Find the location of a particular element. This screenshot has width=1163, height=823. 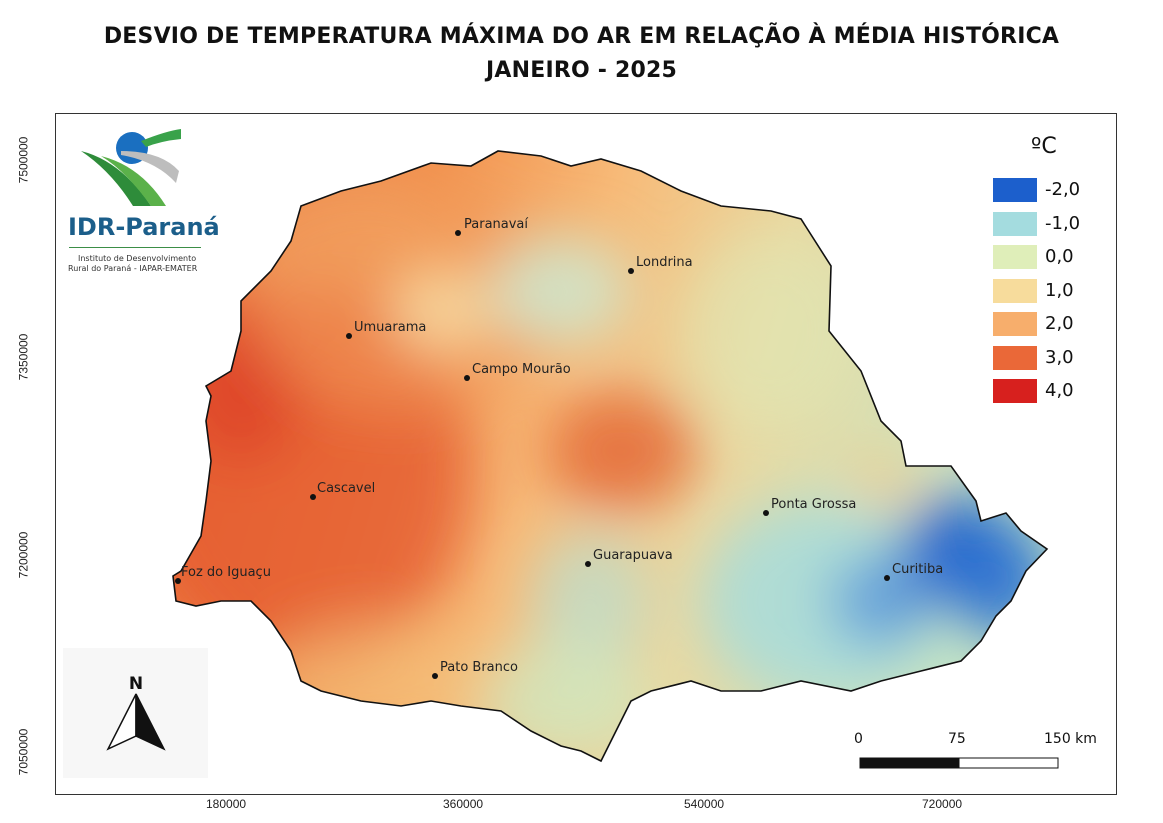

y-tick-label: 7350000 is located at coordinates (23, 357).